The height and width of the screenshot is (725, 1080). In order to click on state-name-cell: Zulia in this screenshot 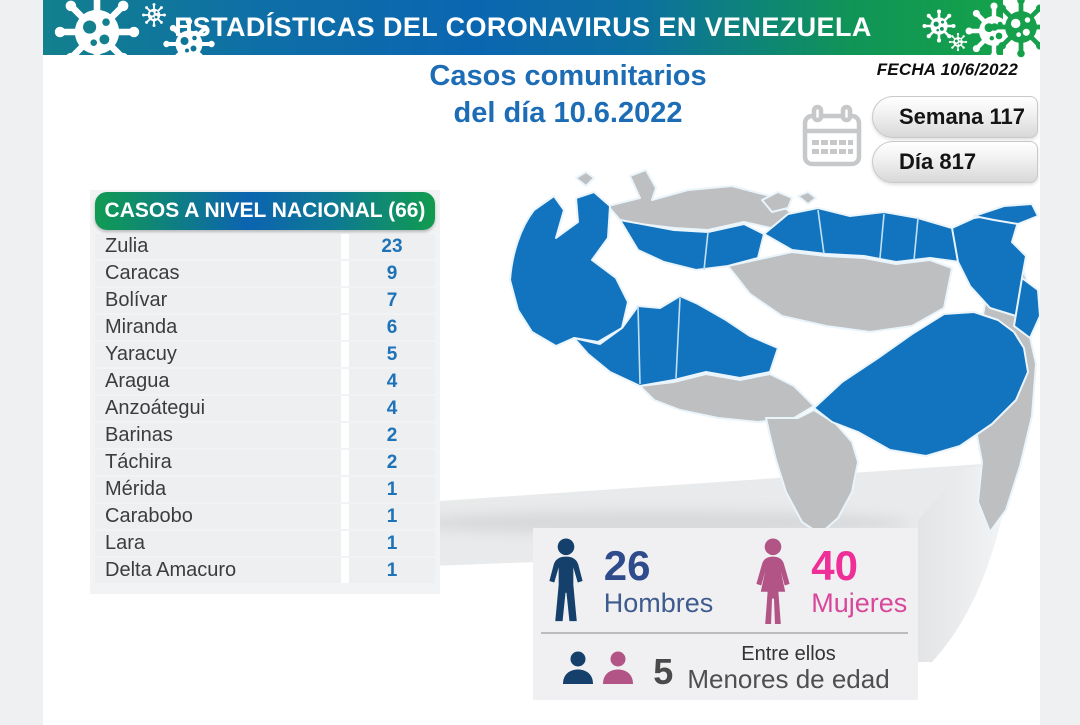, I will do `click(218, 246)`.